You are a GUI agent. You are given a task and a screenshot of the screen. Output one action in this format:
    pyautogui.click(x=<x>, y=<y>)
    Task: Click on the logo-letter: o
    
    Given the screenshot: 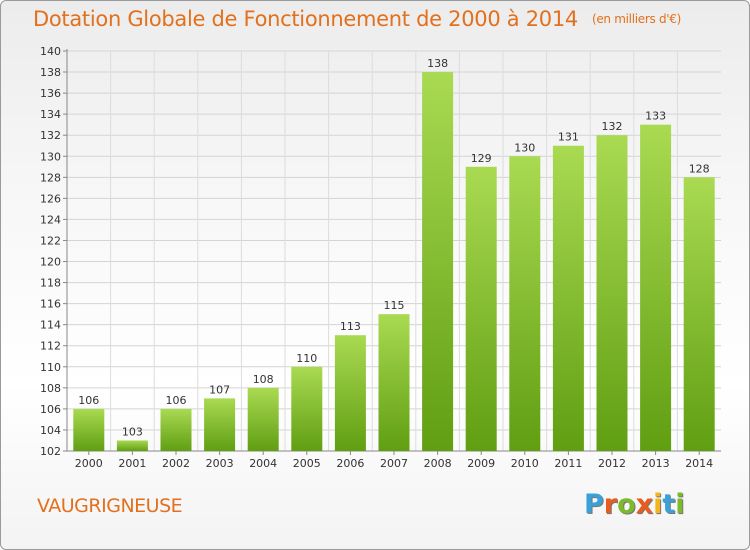 What is the action you would take?
    pyautogui.click(x=626, y=504)
    